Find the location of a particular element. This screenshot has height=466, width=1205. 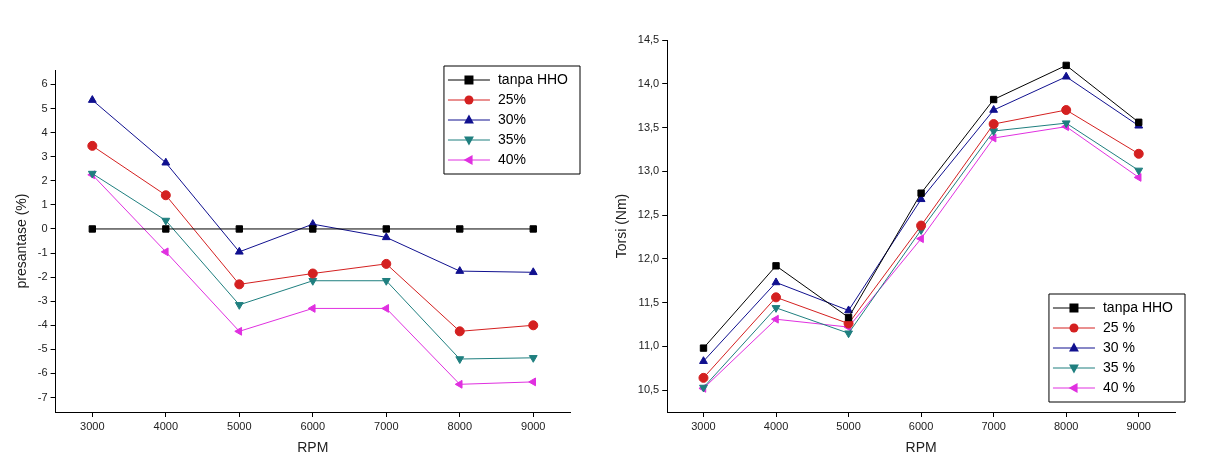

legend-label: 30% is located at coordinates (511, 118).